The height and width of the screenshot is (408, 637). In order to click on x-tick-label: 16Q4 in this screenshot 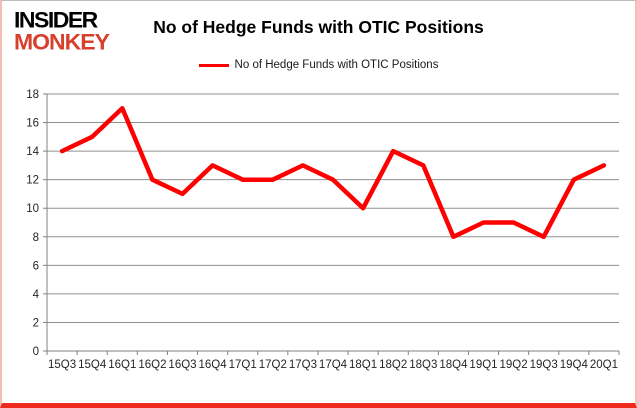, I will do `click(213, 365)`.